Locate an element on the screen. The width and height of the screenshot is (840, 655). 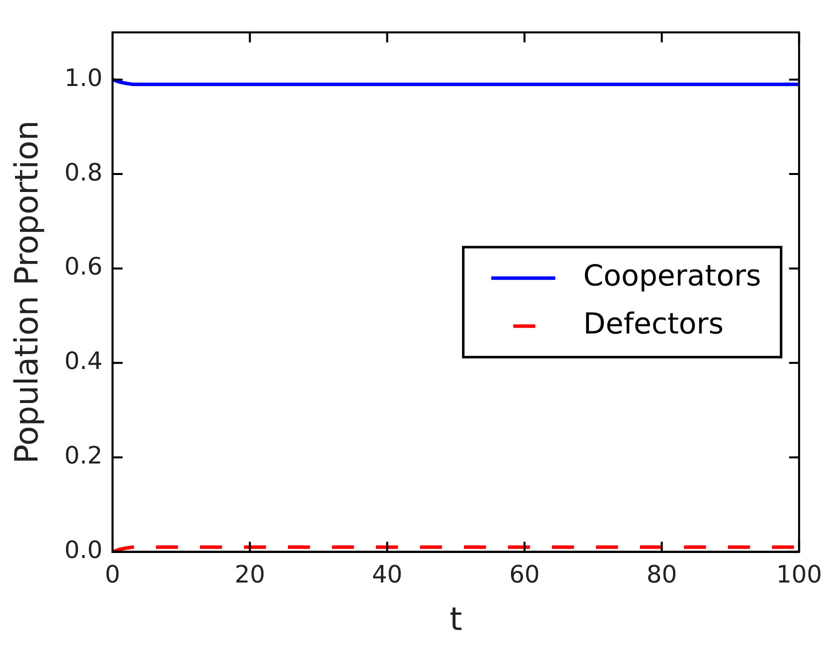
legend-label: Cooperators is located at coordinates (672, 275).